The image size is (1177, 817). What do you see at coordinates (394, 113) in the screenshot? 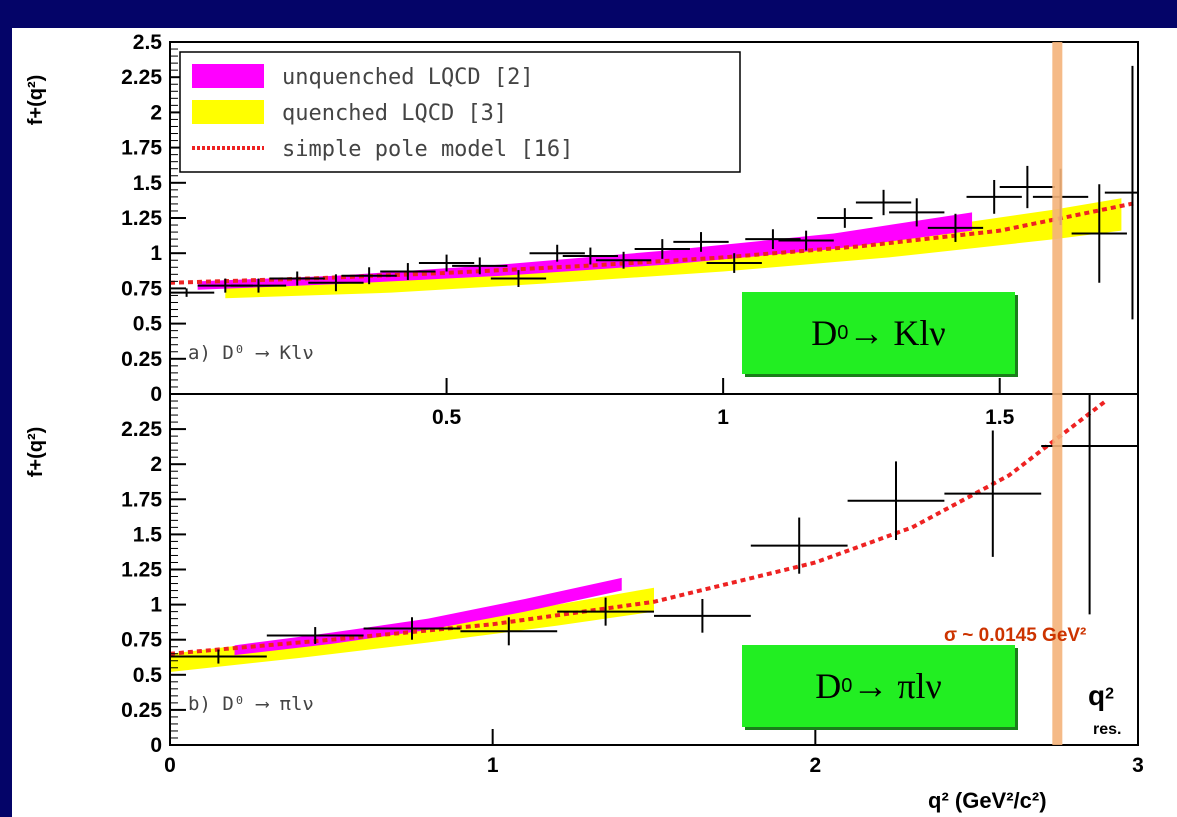
I see `legend-label-1: quenched LQCD [3]` at bounding box center [394, 113].